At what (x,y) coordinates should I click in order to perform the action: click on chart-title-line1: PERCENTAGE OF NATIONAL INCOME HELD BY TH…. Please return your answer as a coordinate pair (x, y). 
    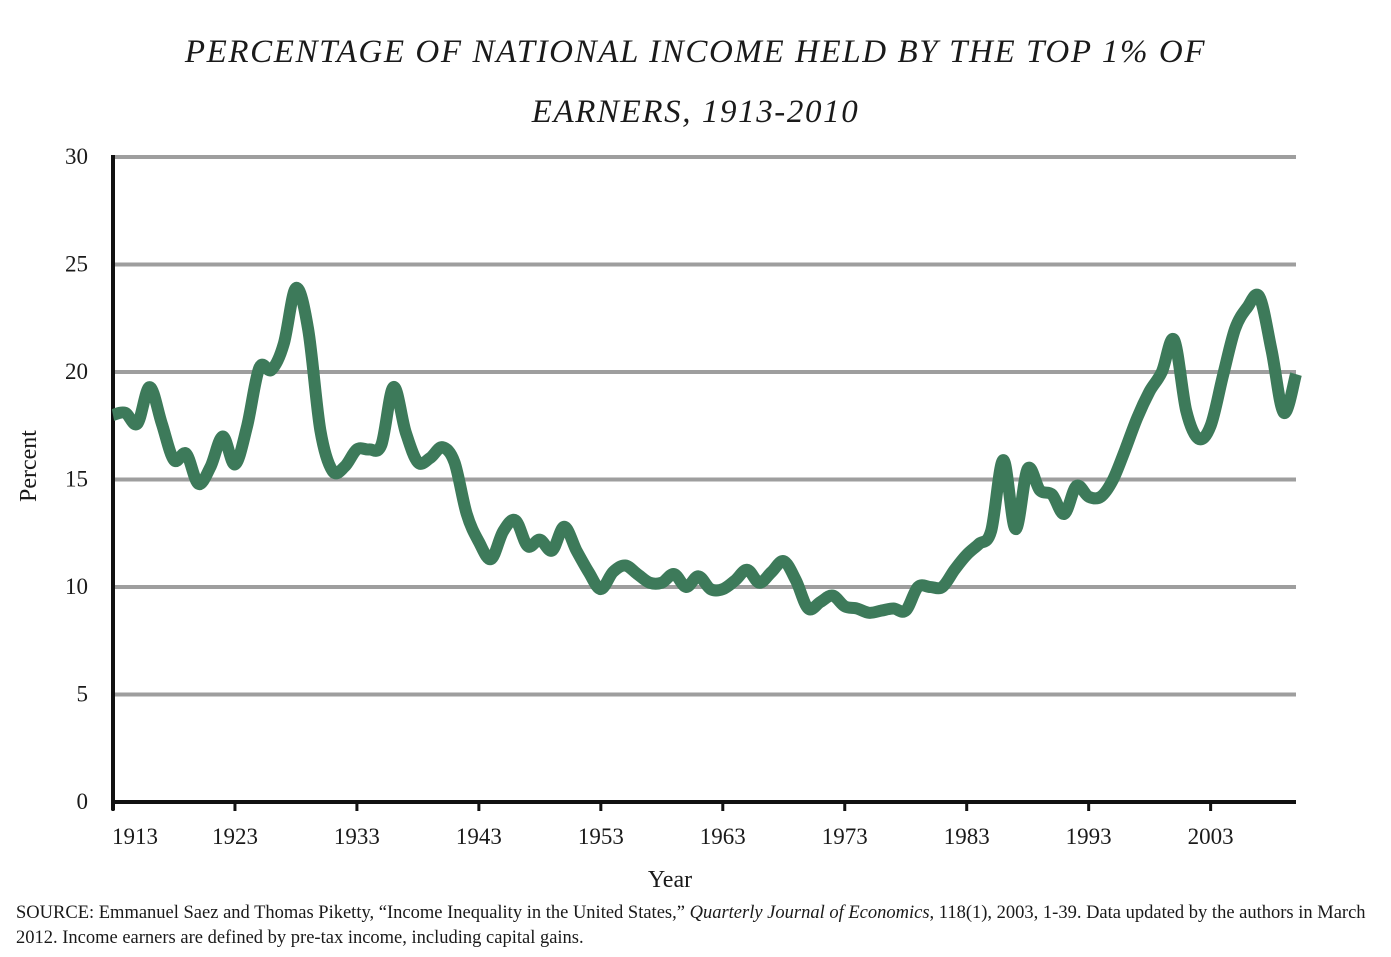
    Looking at the image, I should click on (695, 52).